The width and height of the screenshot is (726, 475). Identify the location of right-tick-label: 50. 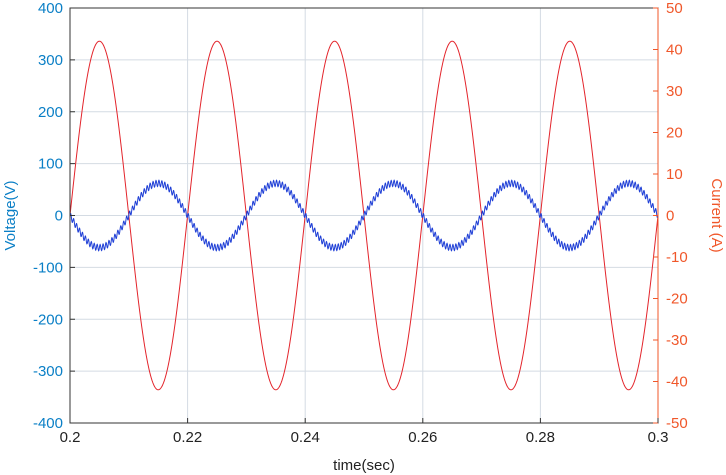
(674, 8).